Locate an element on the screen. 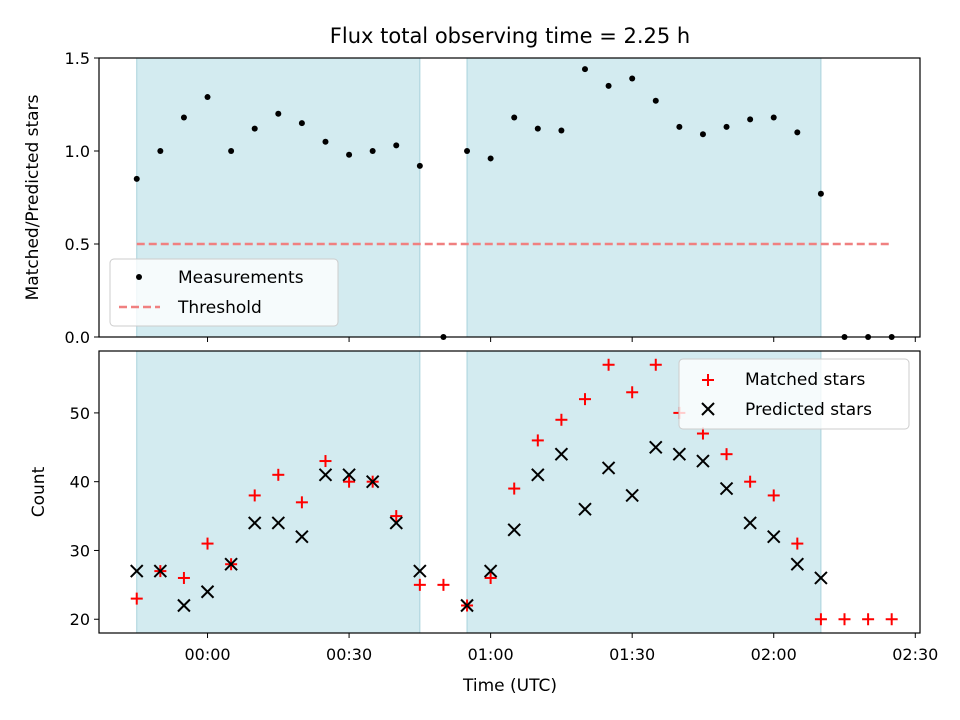 The width and height of the screenshot is (960, 720). top-legend-box is located at coordinates (224, 292).